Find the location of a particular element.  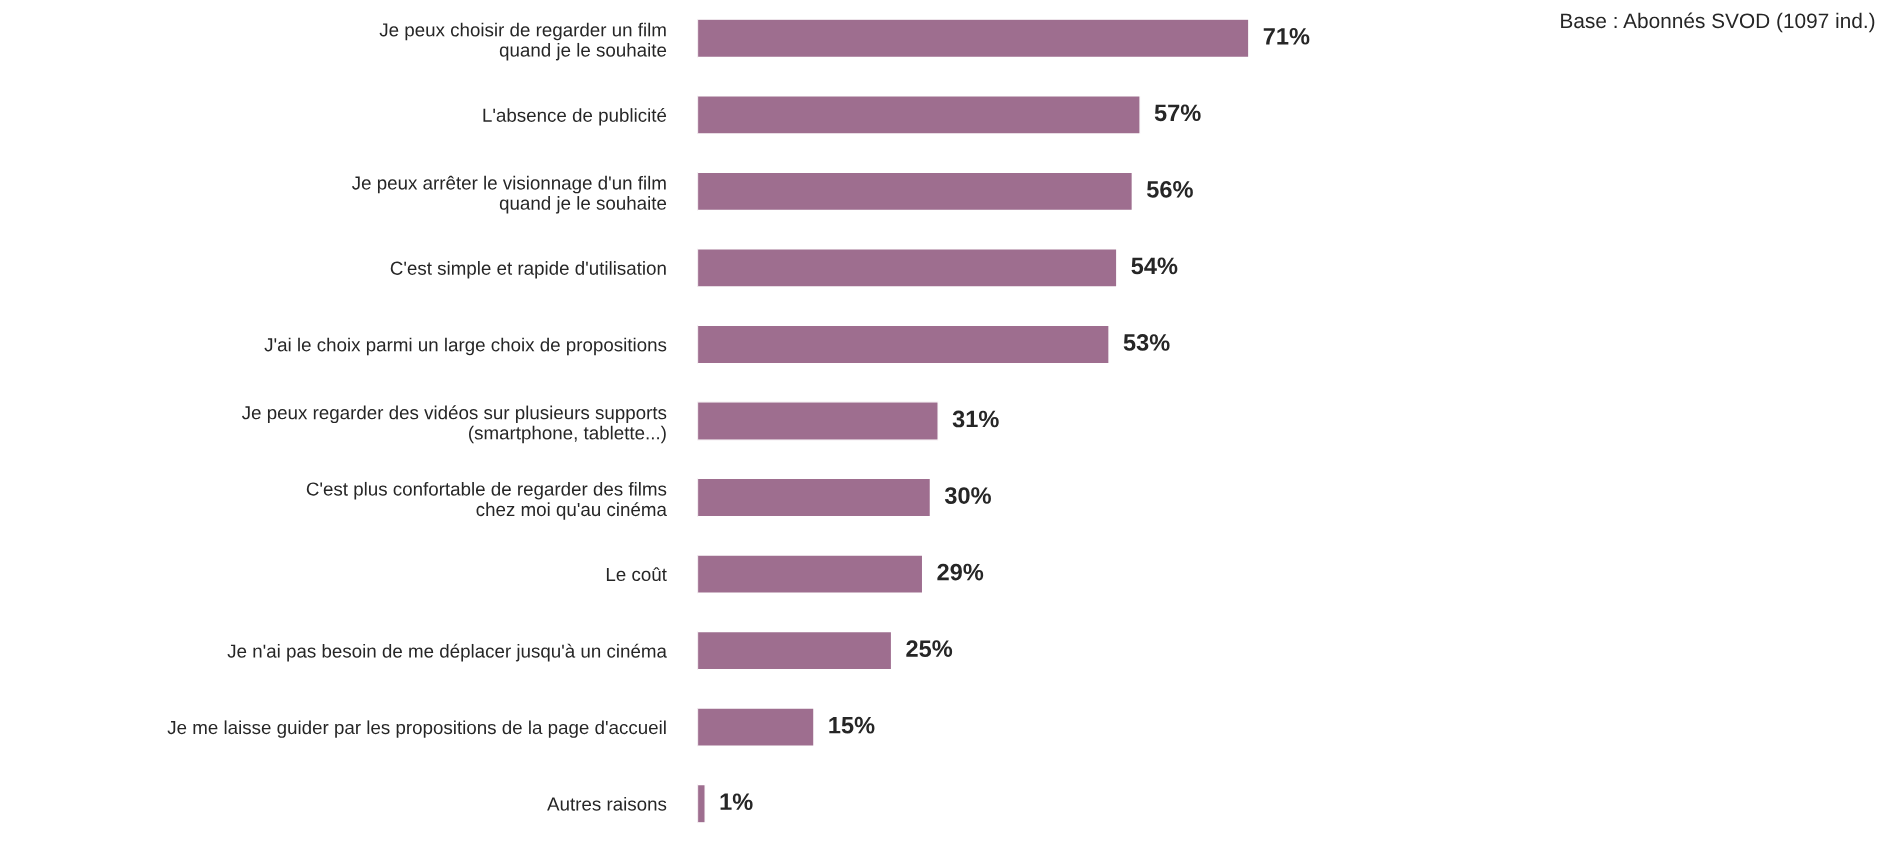

data-label: 71% is located at coordinates (1286, 36).